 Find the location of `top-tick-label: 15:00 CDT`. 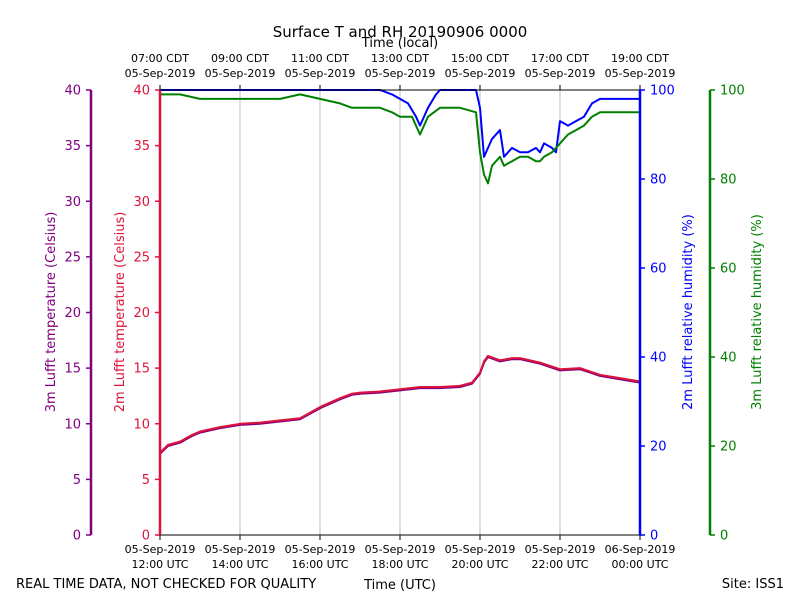

top-tick-label: 15:00 CDT is located at coordinates (480, 58).